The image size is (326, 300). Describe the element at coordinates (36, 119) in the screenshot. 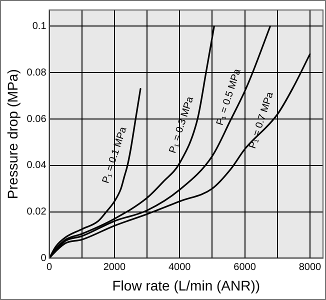

I see `y-tick-label: 0.06` at that location.